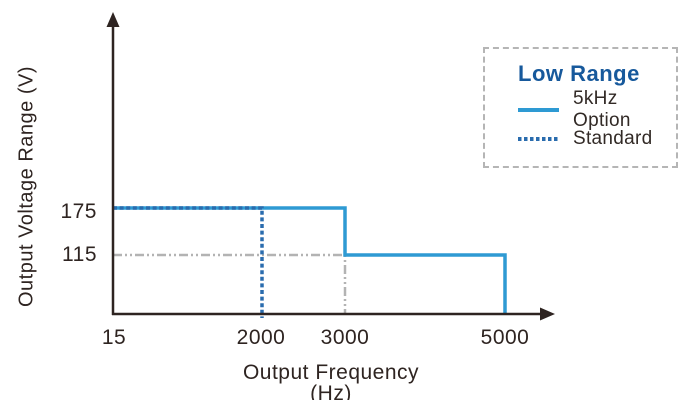 The height and width of the screenshot is (400, 700). I want to click on legend-title: Low Range, so click(579, 73).